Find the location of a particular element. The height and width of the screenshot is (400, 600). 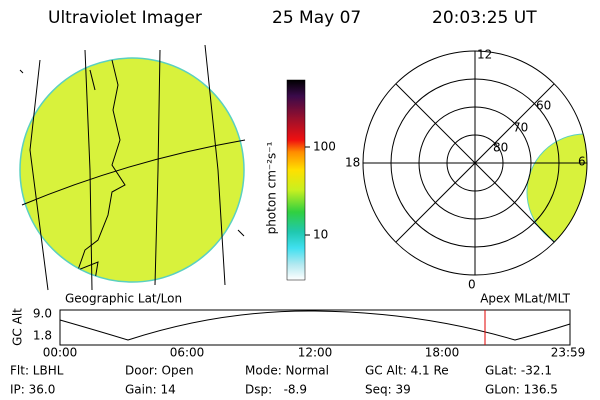

y-tick-label: 9.0 is located at coordinates (42, 314).